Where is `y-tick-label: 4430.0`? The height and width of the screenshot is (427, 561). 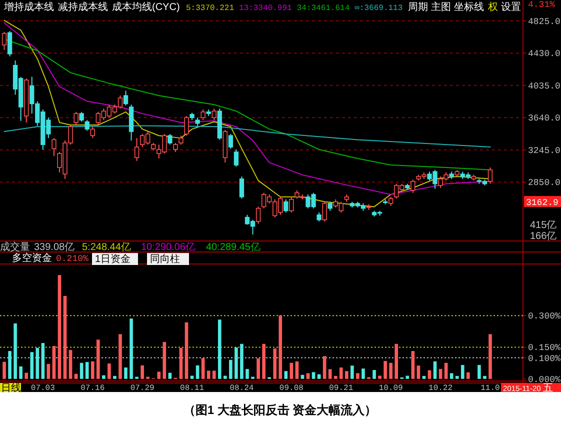
y-tick-label: 4430.0 is located at coordinates (544, 54).